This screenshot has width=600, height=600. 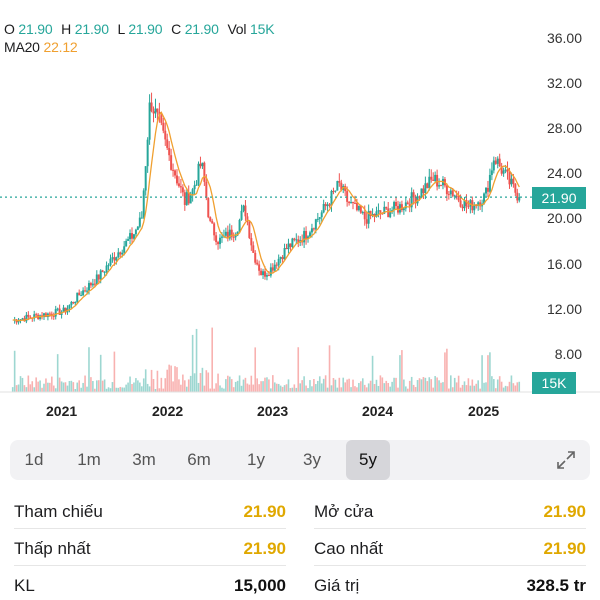 What do you see at coordinates (199, 459) in the screenshot?
I see `range-6m-button: 6m` at bounding box center [199, 459].